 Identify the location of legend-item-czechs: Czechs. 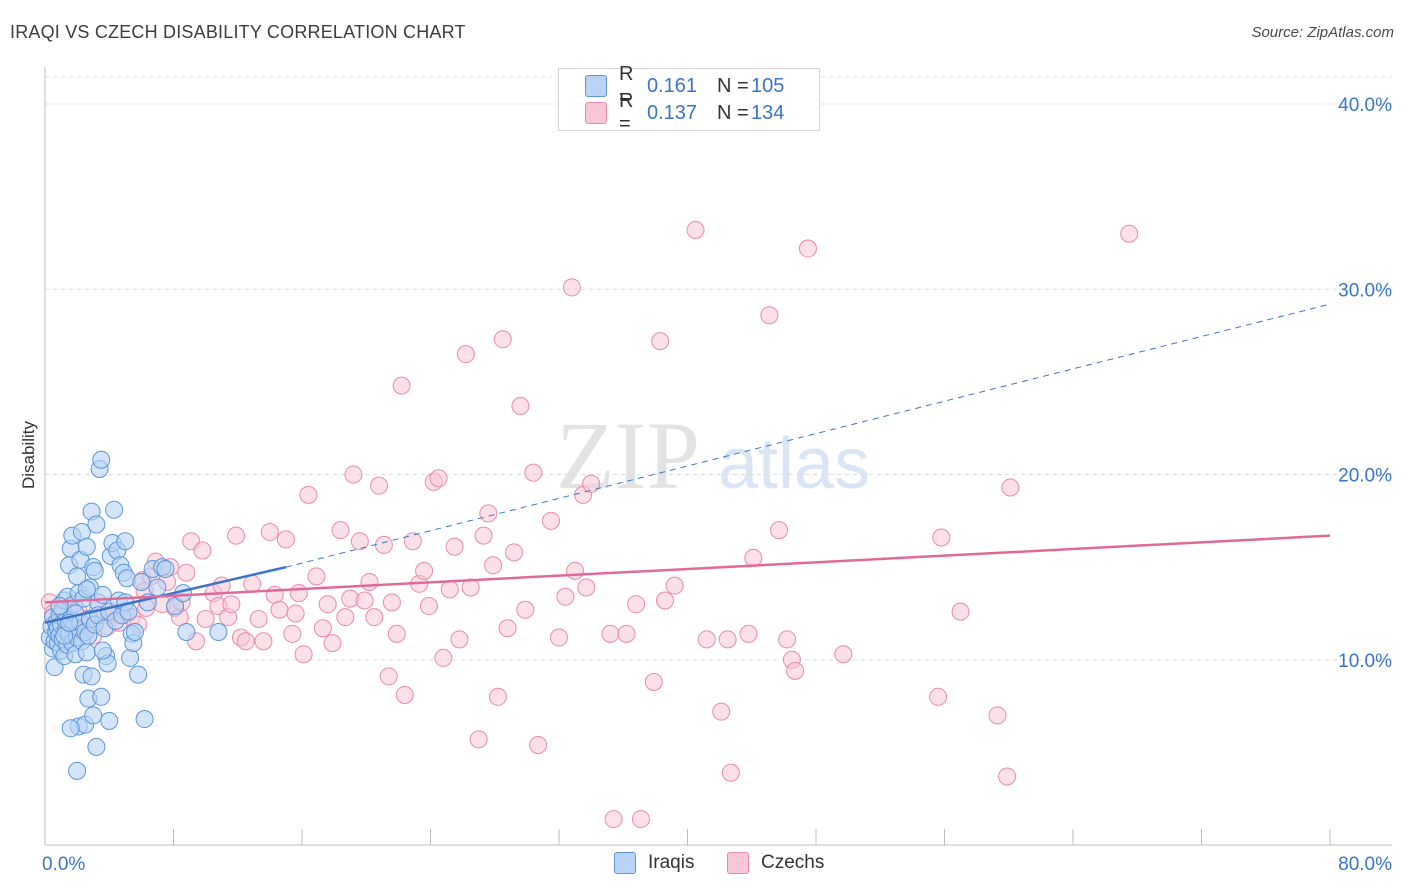
(775, 863).